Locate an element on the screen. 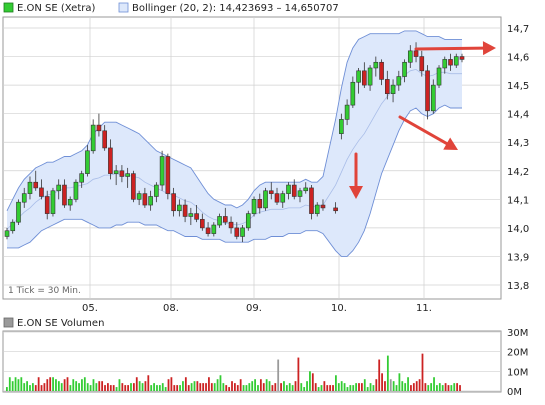  arrow-shaft is located at coordinates (449, 48).